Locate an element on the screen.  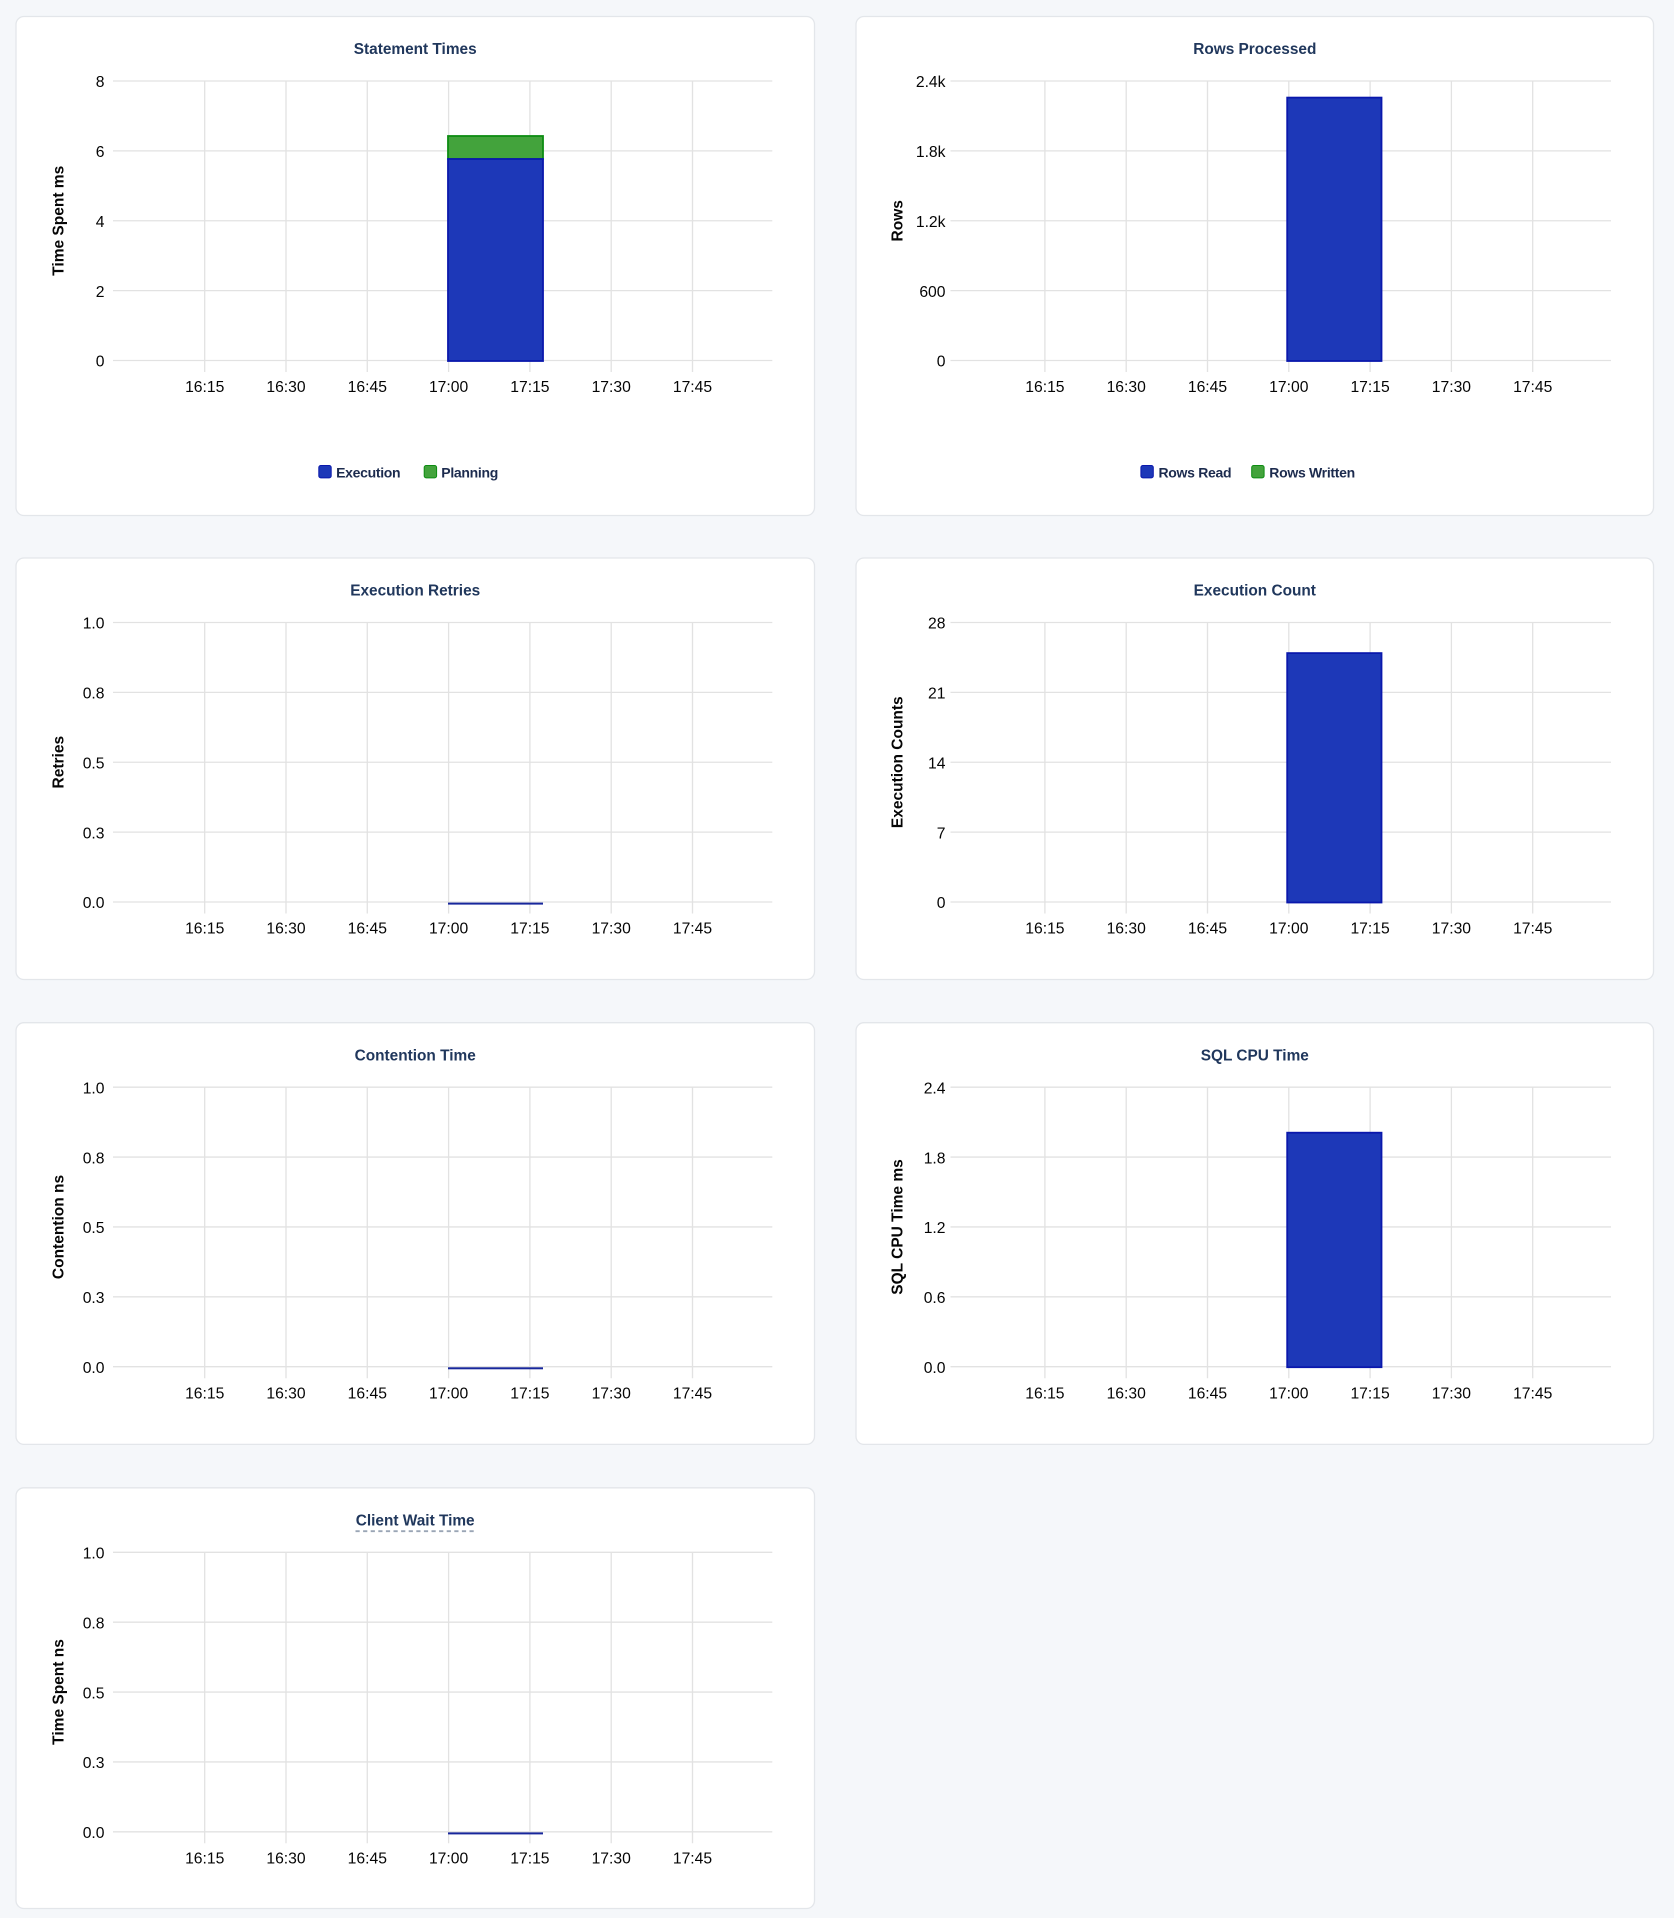
svg-text: Time Spent ms is located at coordinates (58, 221).